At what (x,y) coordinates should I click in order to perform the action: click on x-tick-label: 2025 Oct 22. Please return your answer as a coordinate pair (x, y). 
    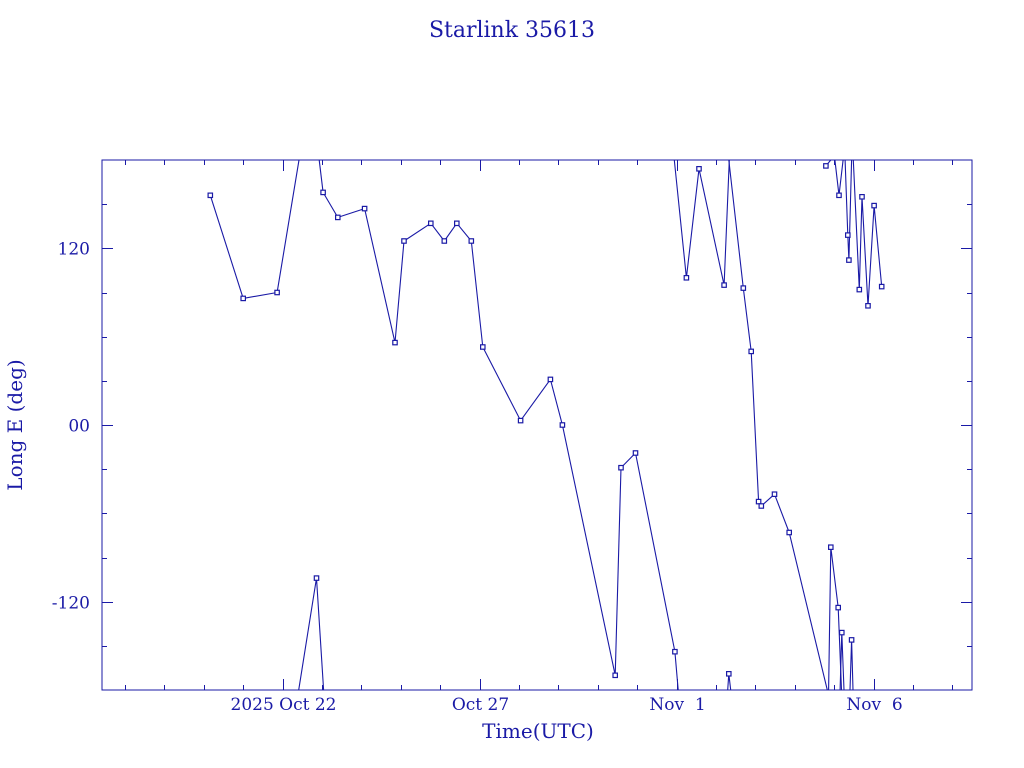
    Looking at the image, I should click on (284, 705).